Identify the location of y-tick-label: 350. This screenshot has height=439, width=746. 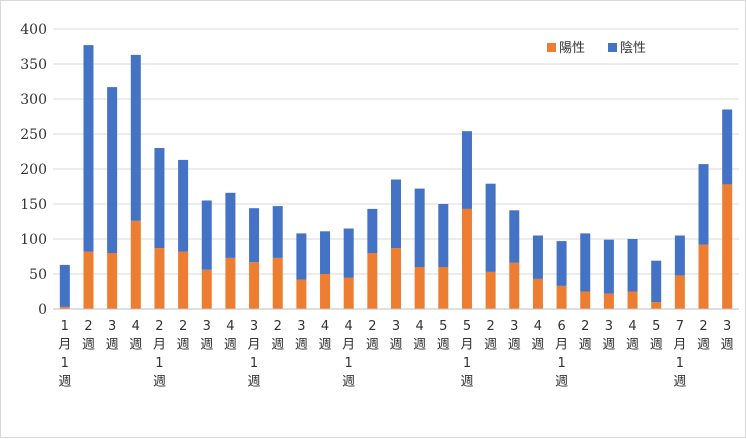
(33, 65).